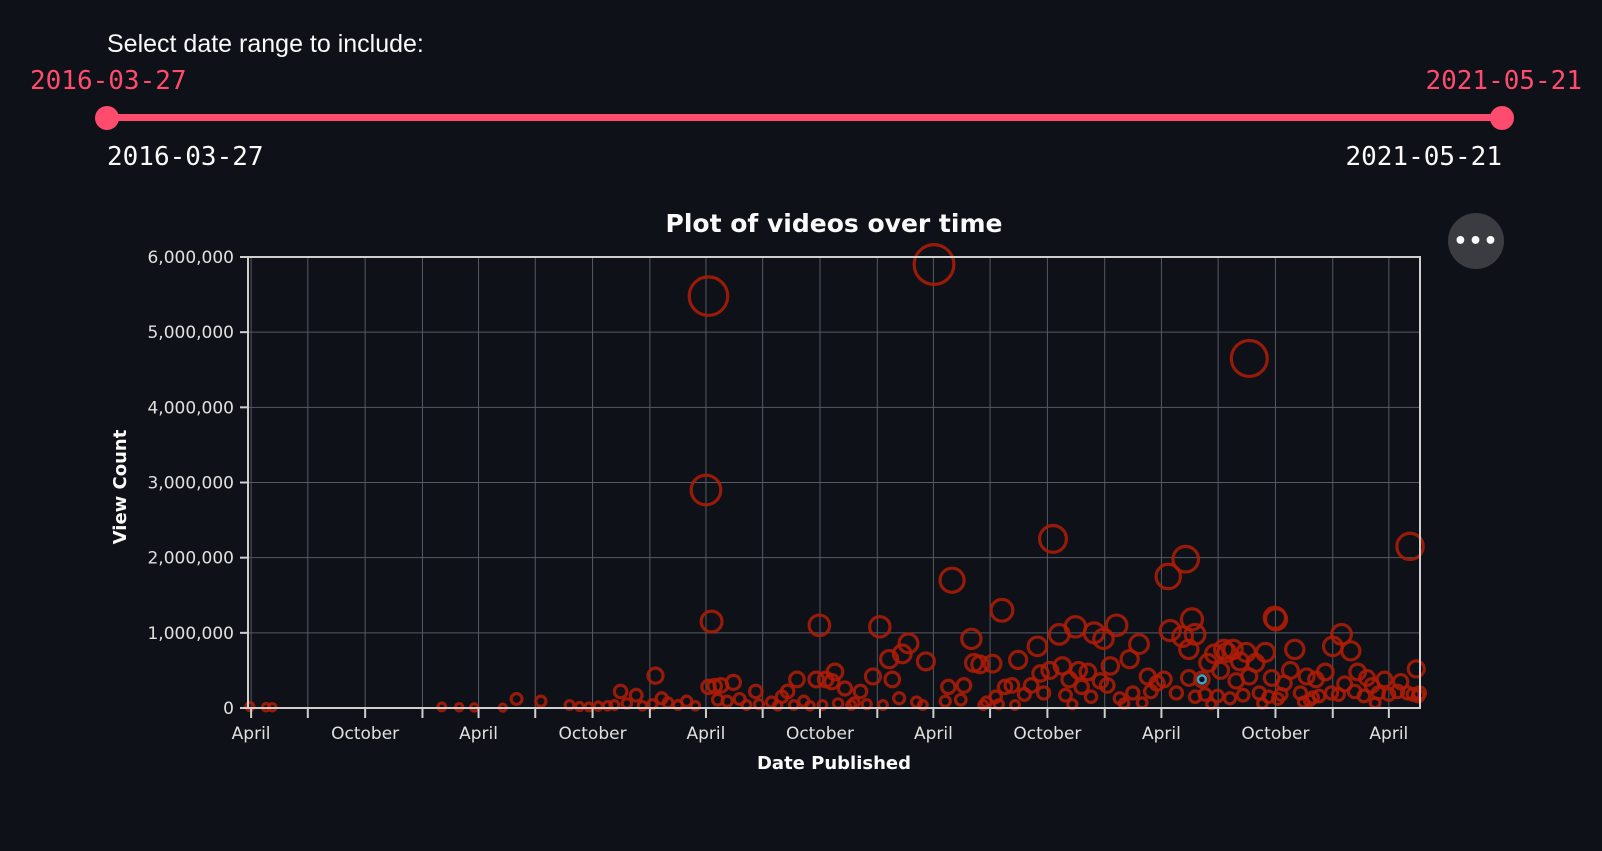  What do you see at coordinates (190, 258) in the screenshot?
I see `y-tick-label: 6,000,000` at bounding box center [190, 258].